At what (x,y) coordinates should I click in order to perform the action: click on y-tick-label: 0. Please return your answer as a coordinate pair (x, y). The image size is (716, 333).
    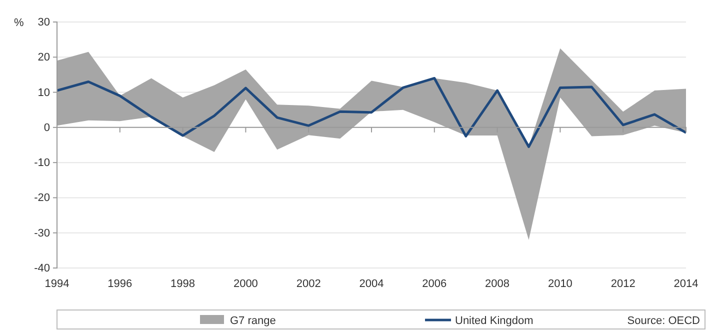
    Looking at the image, I should click on (47, 128).